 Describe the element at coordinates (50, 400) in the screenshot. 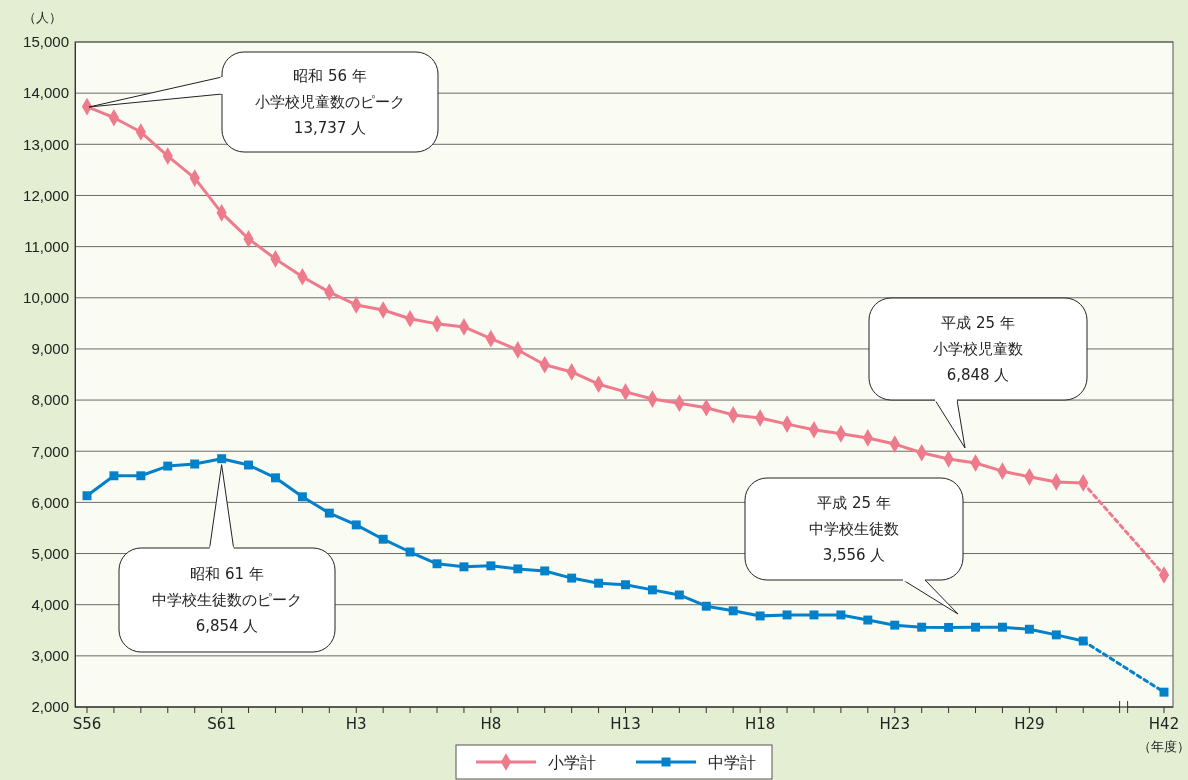

I see `y-tick-label: 8,000` at that location.